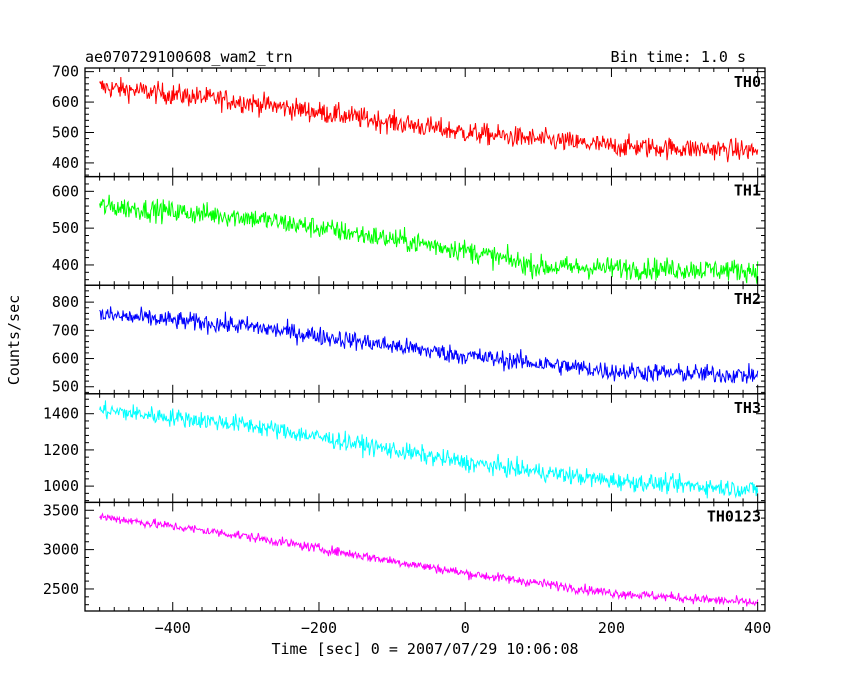 The height and width of the screenshot is (680, 850). Describe the element at coordinates (61, 550) in the screenshot. I see `y-tick-label: 3000` at that location.